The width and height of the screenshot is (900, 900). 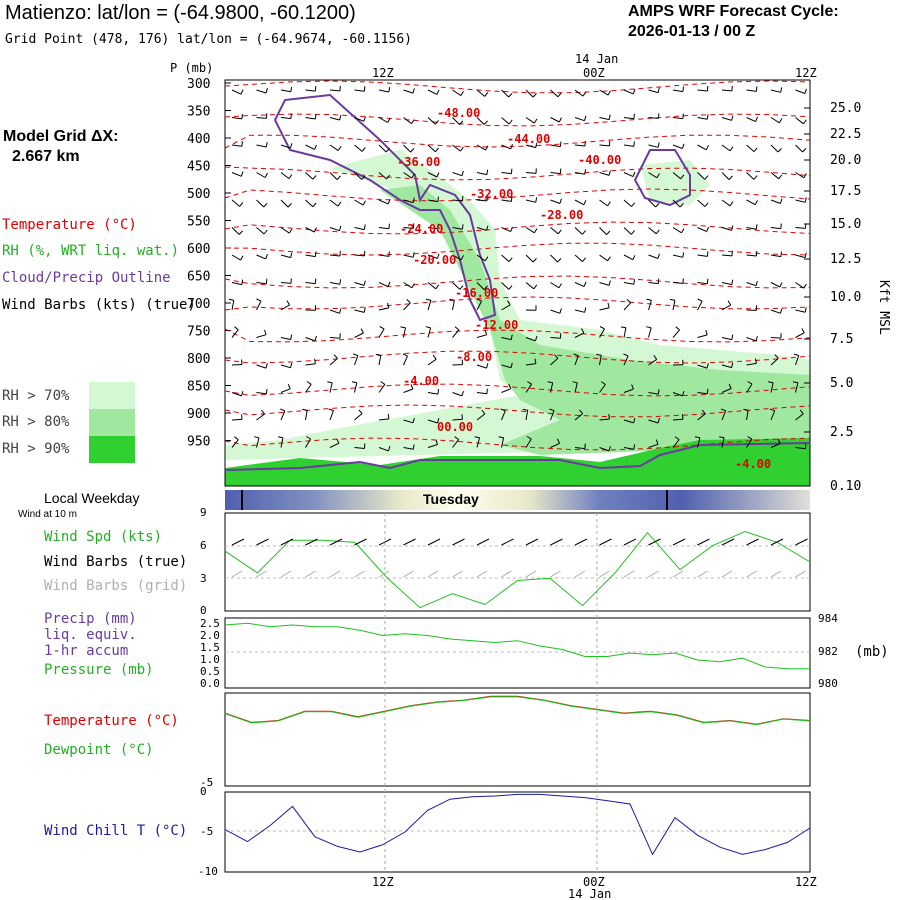 What do you see at coordinates (702, 574) in the screenshot?
I see `surface-wind-barb-grid` at bounding box center [702, 574].